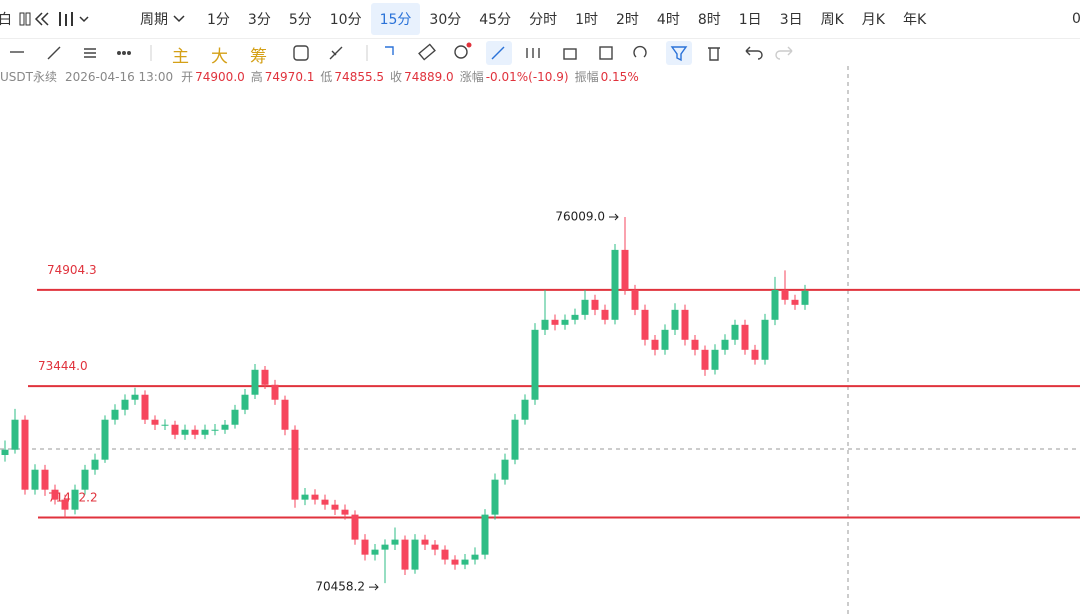 Image resolution: width=1080 pixels, height=614 pixels. Describe the element at coordinates (914, 20) in the screenshot. I see `interval-button: 年K` at that location.